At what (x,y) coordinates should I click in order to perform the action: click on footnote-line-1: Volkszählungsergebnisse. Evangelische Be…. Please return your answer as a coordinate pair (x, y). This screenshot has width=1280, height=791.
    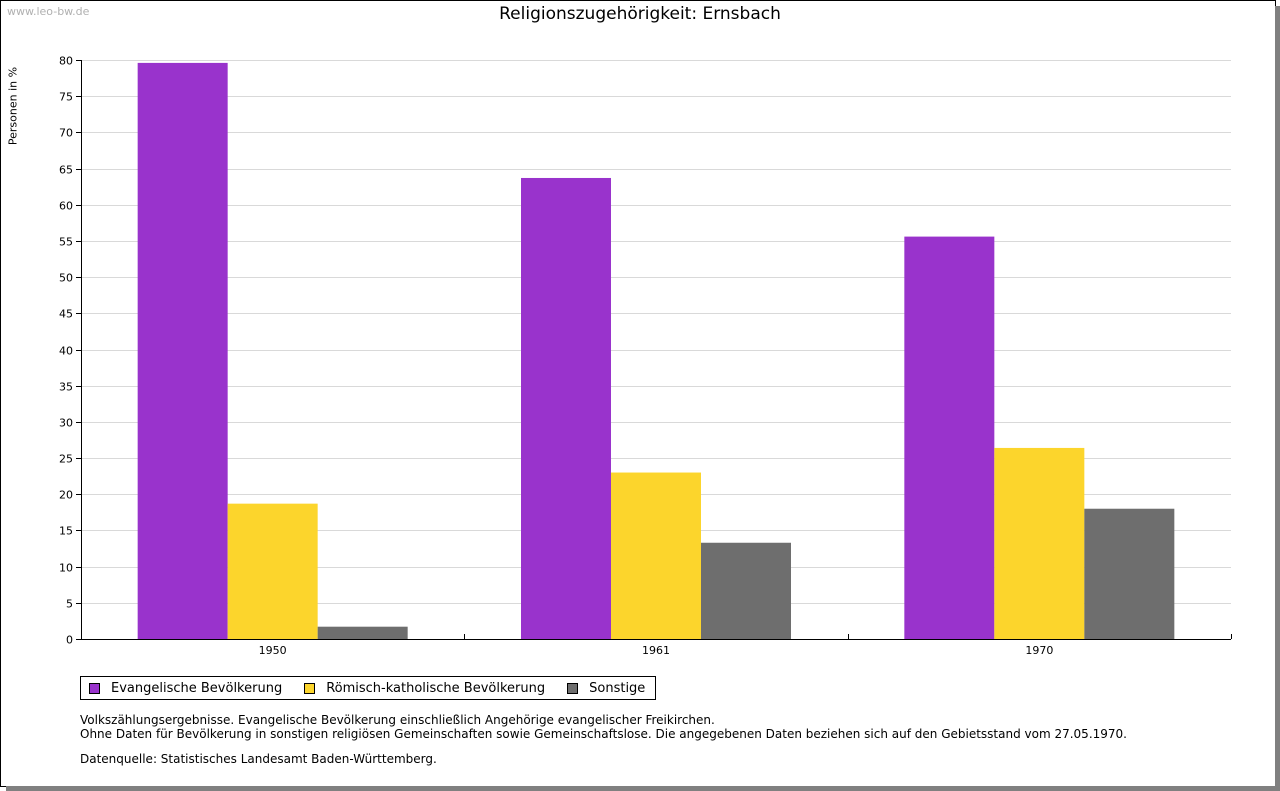
    Looking at the image, I should click on (397, 720).